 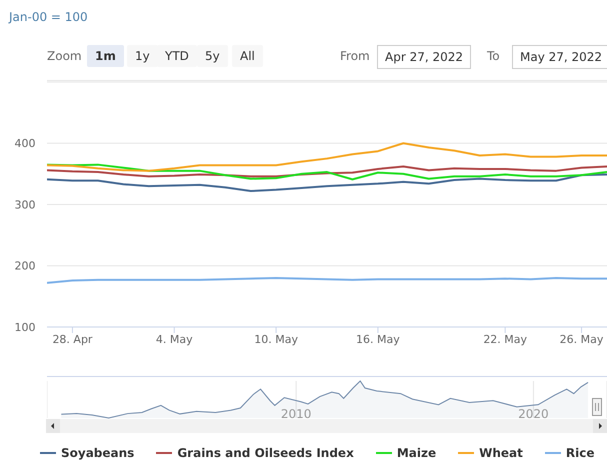 I want to click on y-tick-label: 300, so click(x=25, y=205).